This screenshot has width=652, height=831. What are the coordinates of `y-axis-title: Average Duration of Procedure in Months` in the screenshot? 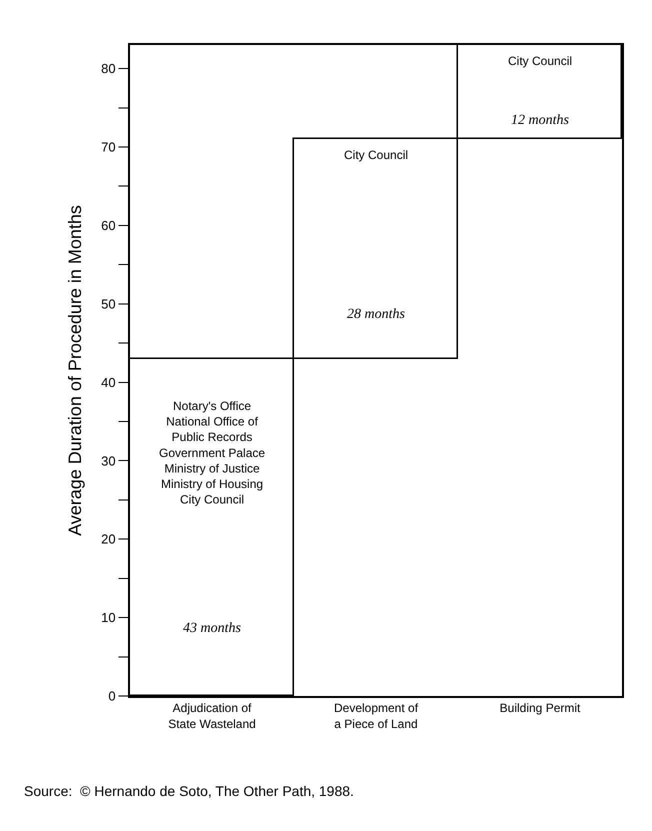 It's located at (74, 370).